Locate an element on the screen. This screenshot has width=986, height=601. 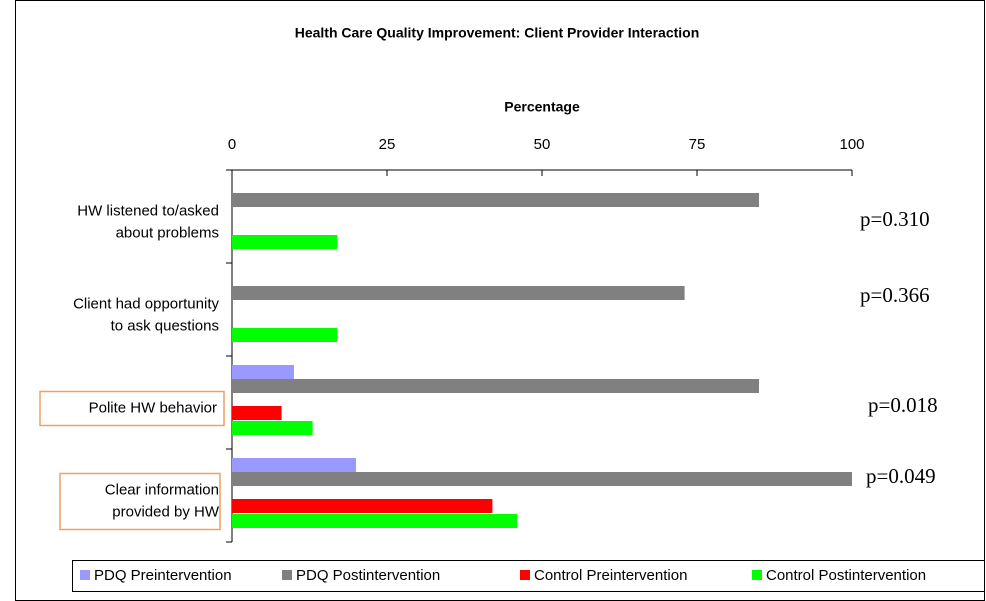
y-tick-label: Polite HW behavior is located at coordinates (153, 407).